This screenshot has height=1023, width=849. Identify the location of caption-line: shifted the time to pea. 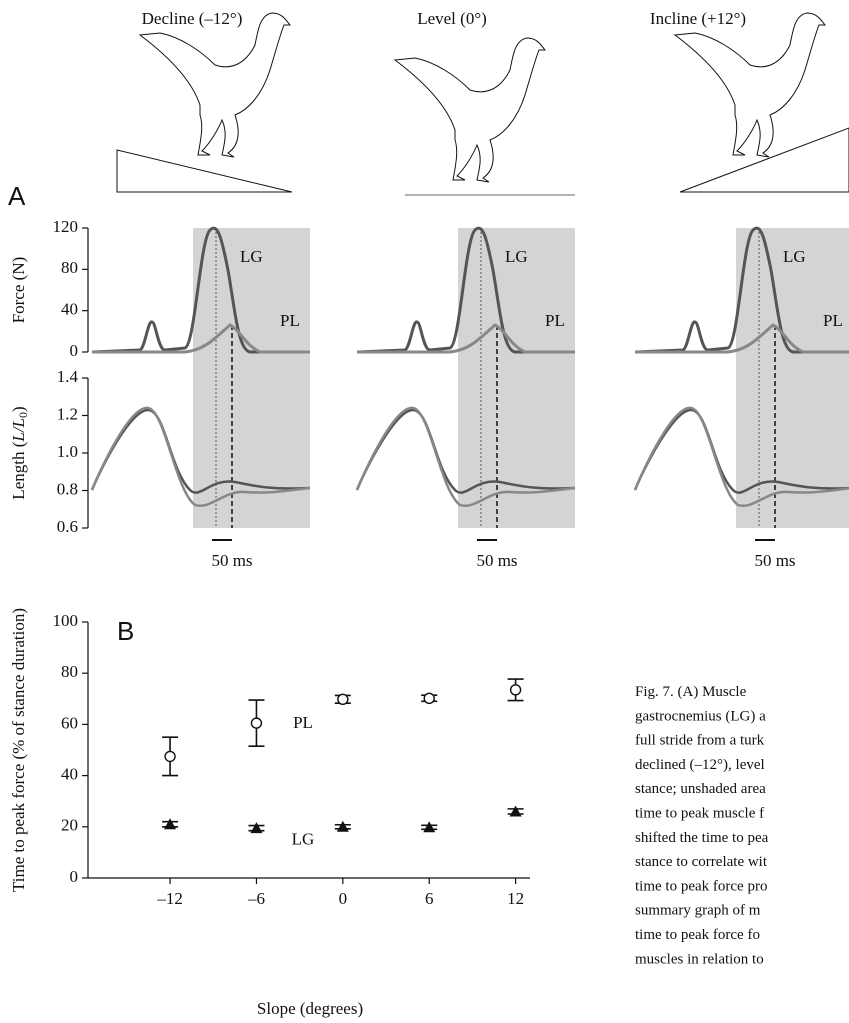
(702, 838).